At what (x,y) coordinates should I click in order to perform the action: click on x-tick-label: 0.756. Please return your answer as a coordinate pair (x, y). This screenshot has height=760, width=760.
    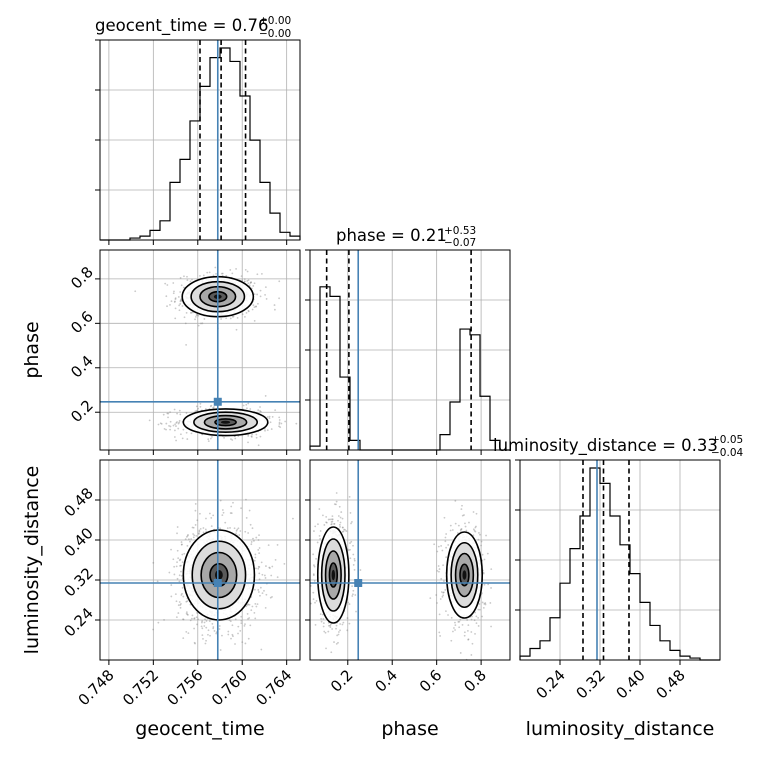
    Looking at the image, I should click on (185, 687).